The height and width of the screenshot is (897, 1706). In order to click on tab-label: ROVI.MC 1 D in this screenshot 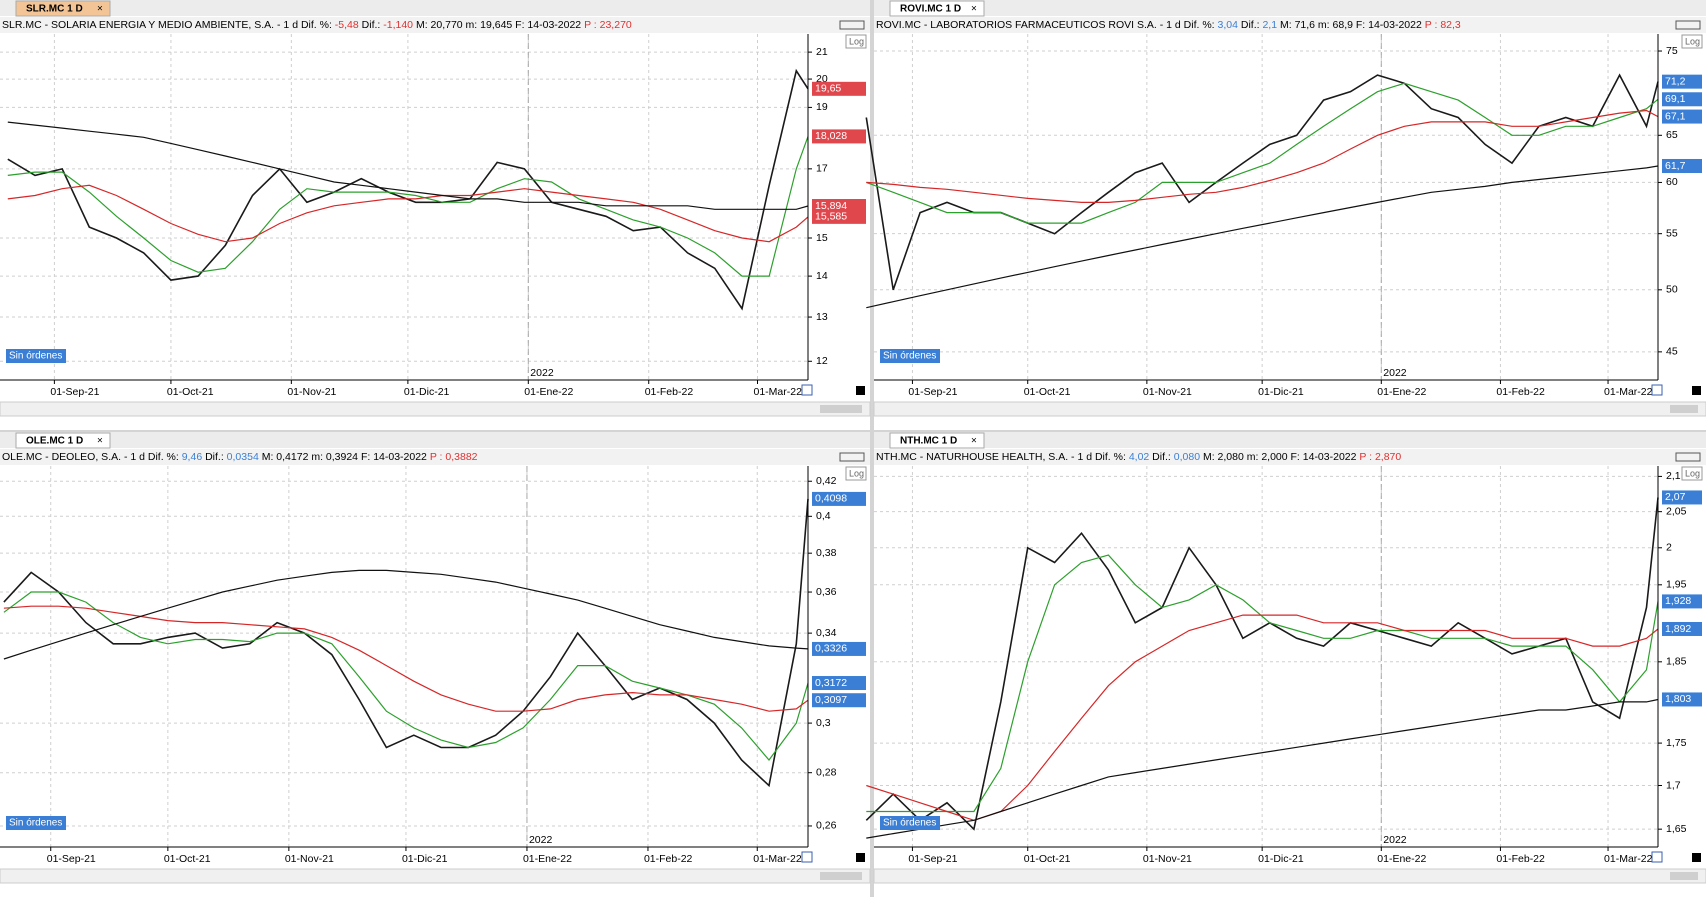, I will do `click(930, 9)`.